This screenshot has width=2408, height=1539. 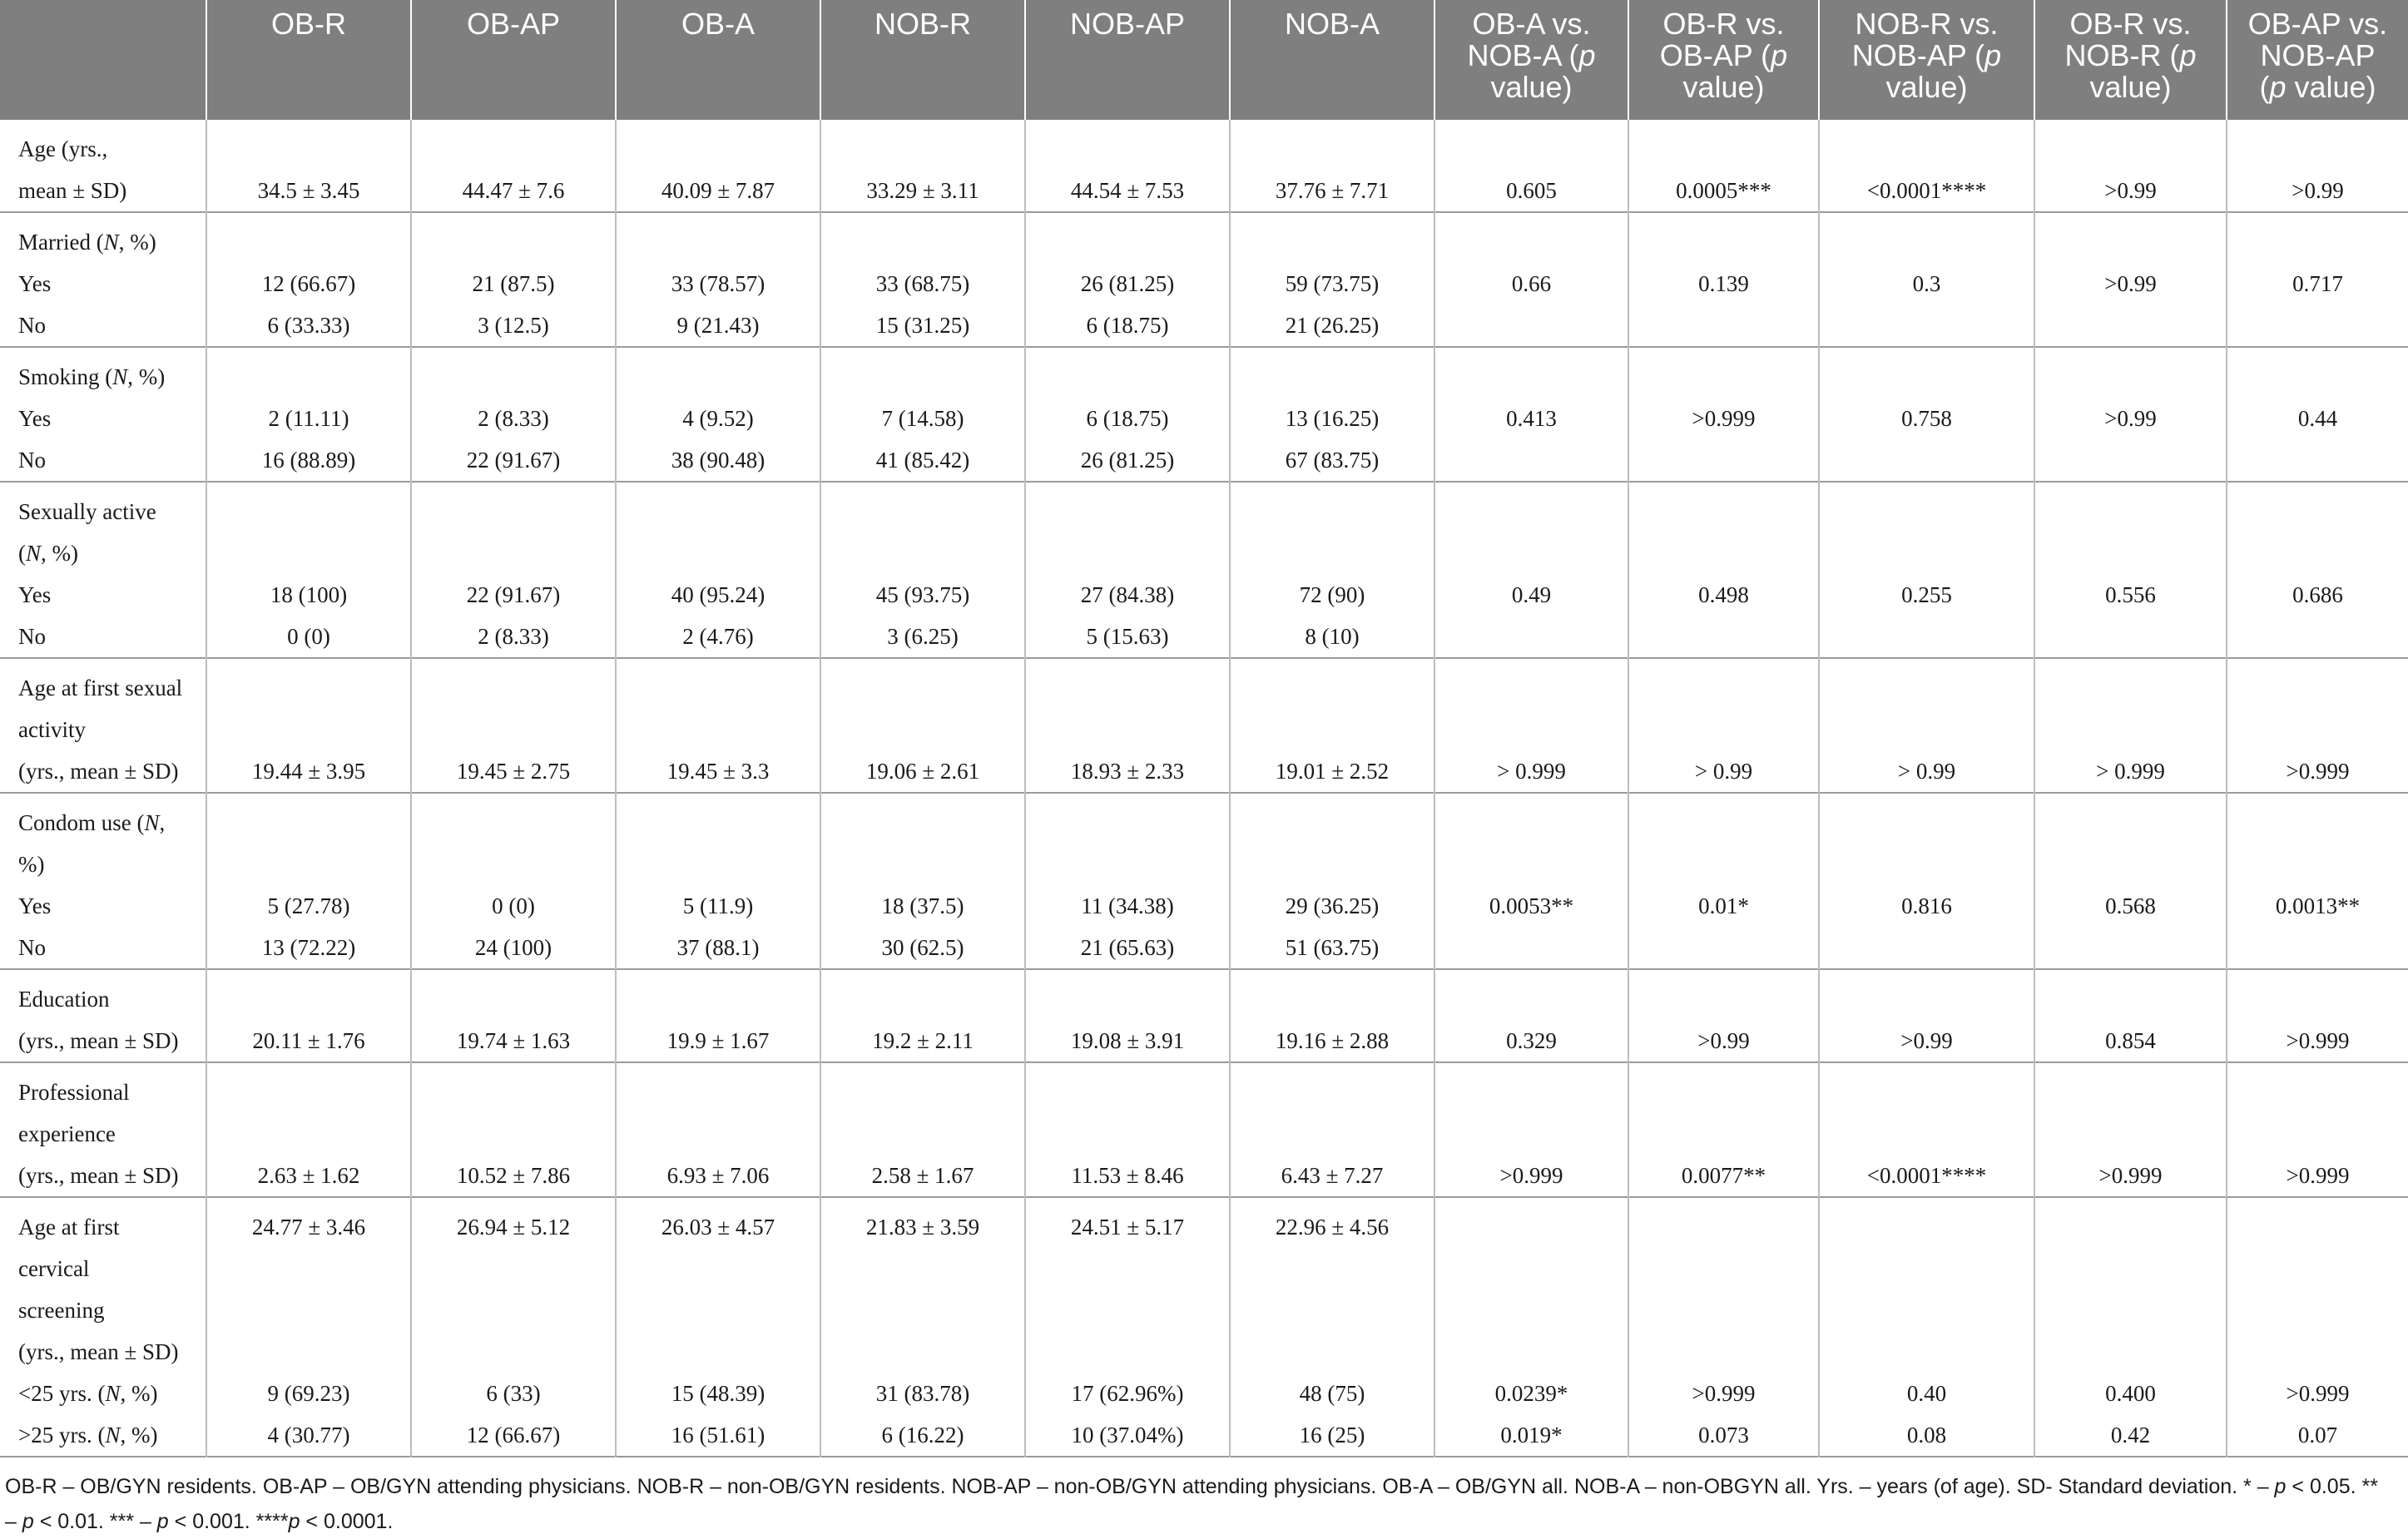 I want to click on p-value-cell: 0.44, so click(x=2318, y=415).